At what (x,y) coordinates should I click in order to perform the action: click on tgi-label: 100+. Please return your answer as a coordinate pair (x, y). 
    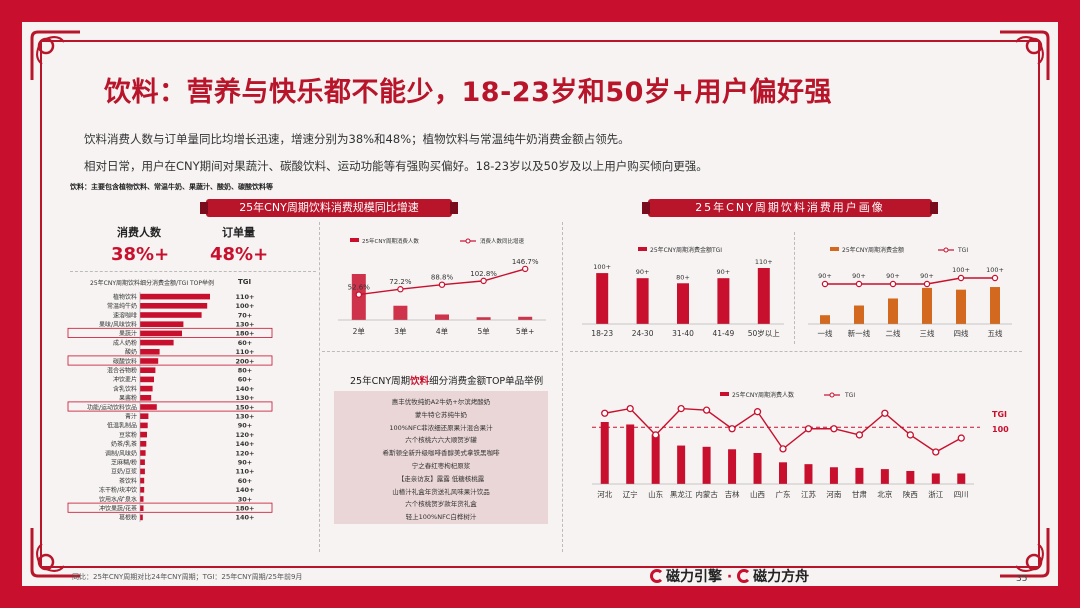
    Looking at the image, I should click on (244, 306).